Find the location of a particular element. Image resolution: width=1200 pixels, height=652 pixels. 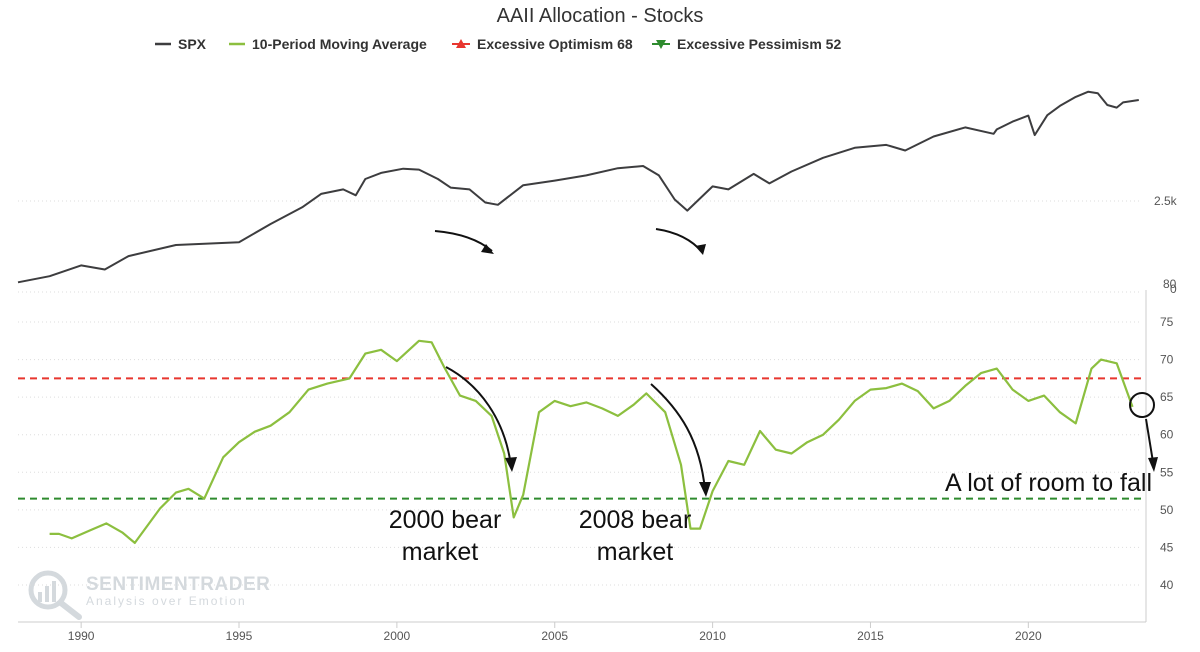

annotation-2000-line-2: market is located at coordinates (440, 552).